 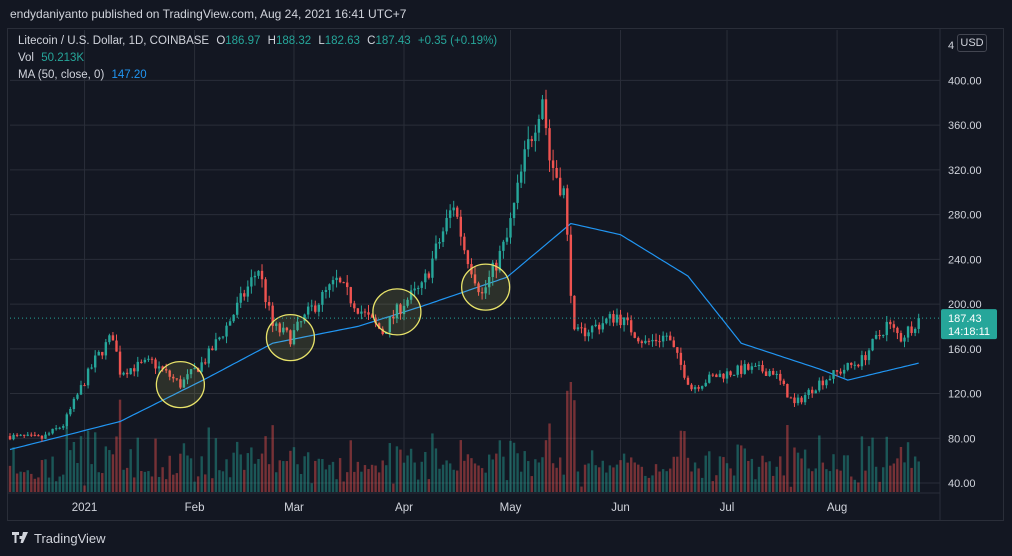 I want to click on time-tick-label: May, so click(x=511, y=508).